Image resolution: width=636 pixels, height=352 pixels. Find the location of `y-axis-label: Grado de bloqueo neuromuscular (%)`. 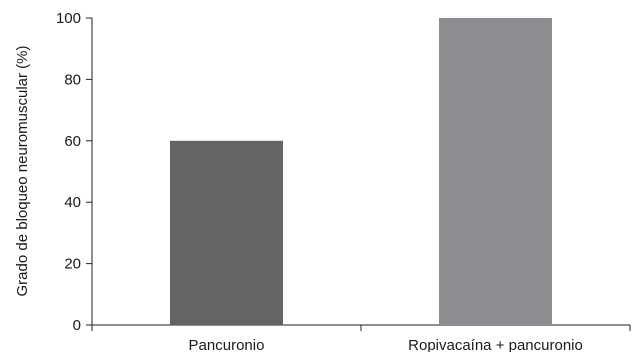

y-axis-label: Grado de bloqueo neuromuscular (%) is located at coordinates (22, 171).